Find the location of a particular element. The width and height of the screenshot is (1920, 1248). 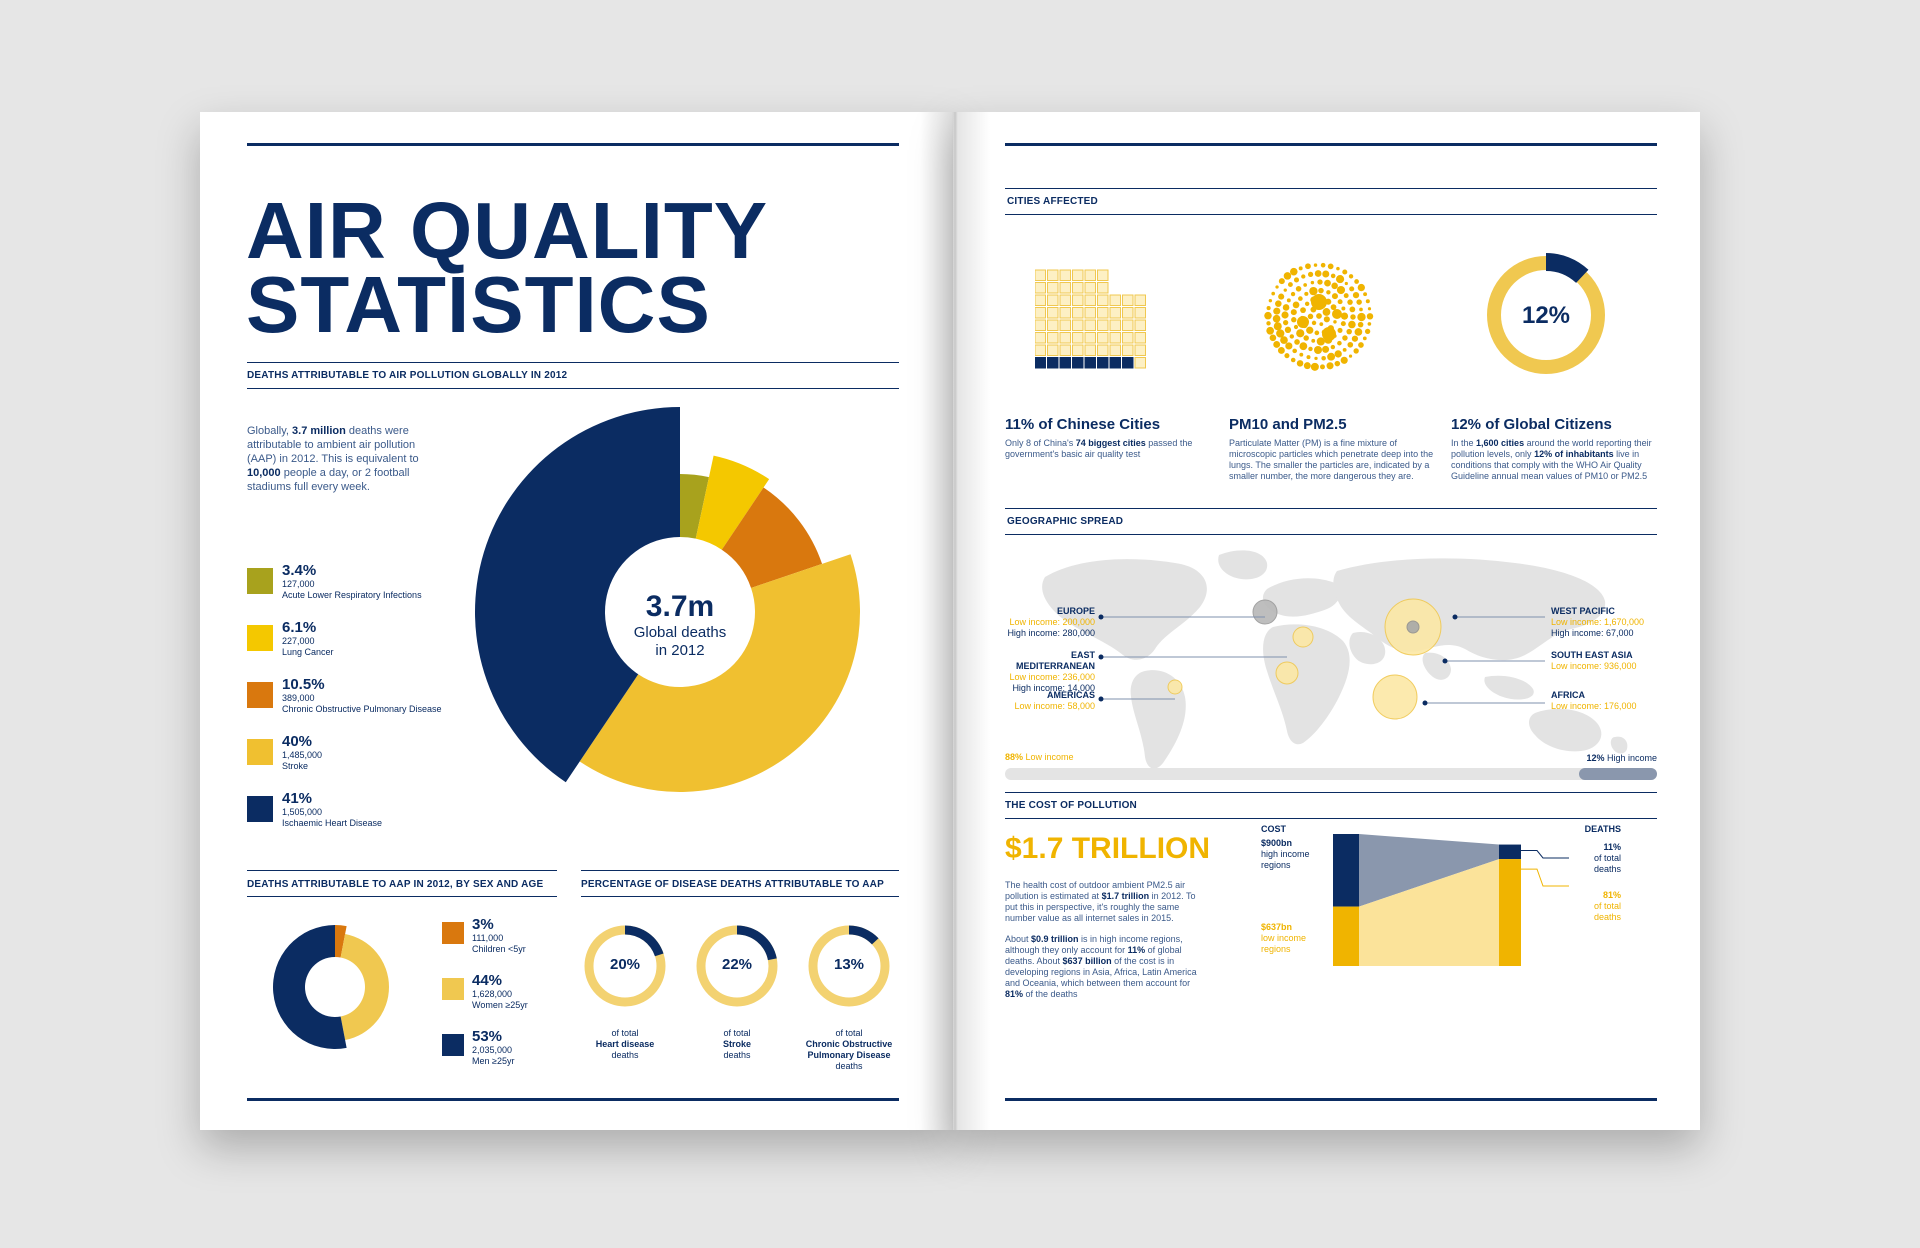

chinese-cities-title: 11% of Chinese Cities is located at coordinates (1083, 424).